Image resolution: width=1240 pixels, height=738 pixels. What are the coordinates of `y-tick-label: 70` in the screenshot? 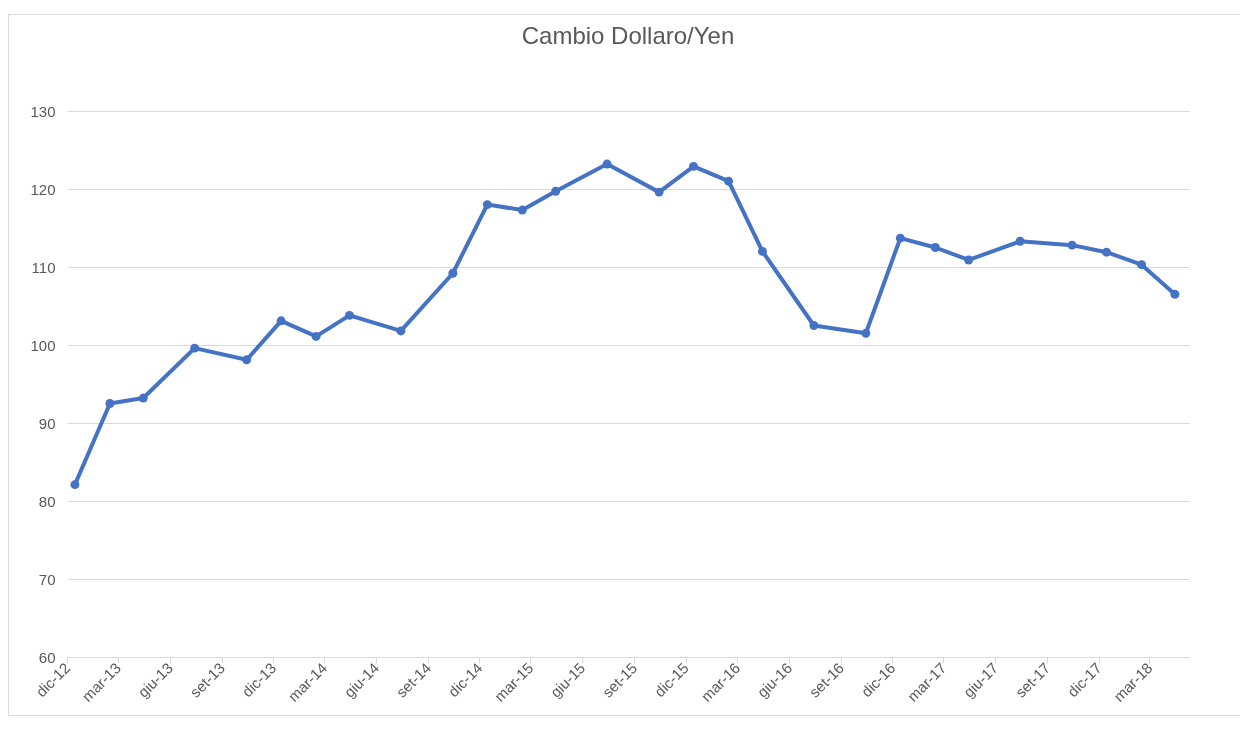 It's located at (47, 579).